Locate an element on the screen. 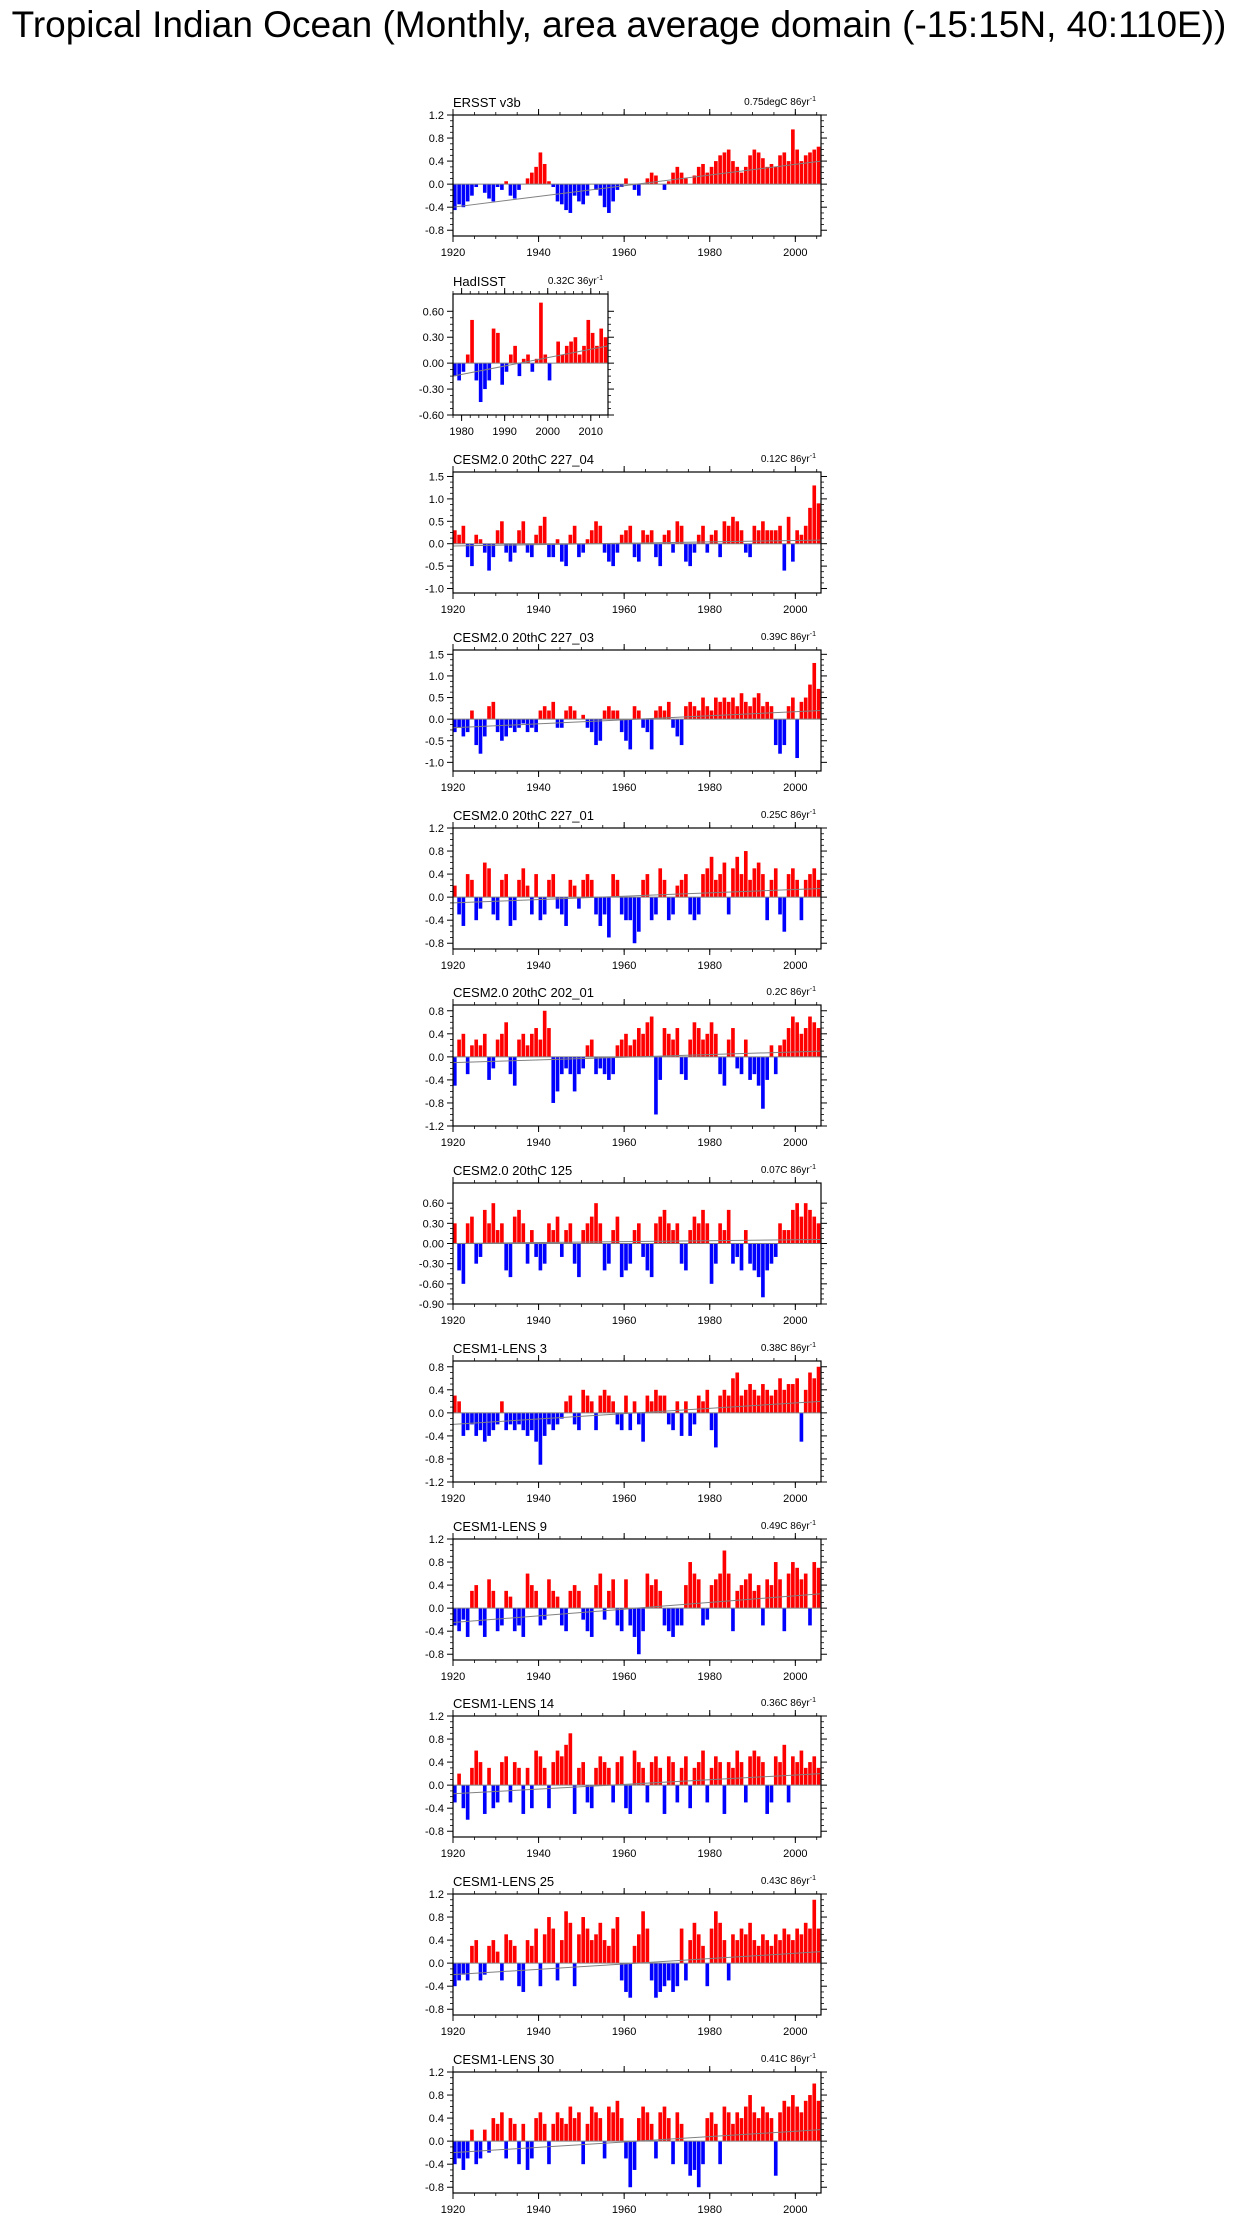  trend-line is located at coordinates (637, 1057).